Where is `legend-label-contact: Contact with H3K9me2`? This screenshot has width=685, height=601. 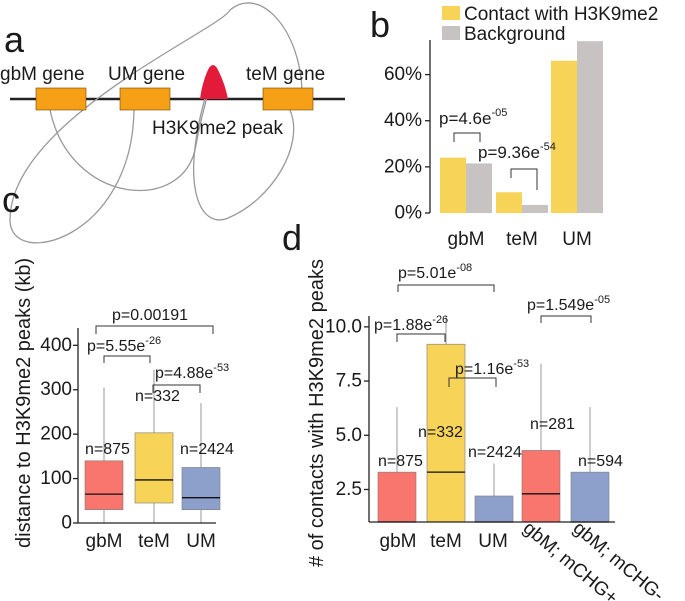 legend-label-contact: Contact with H3K9me2 is located at coordinates (561, 14).